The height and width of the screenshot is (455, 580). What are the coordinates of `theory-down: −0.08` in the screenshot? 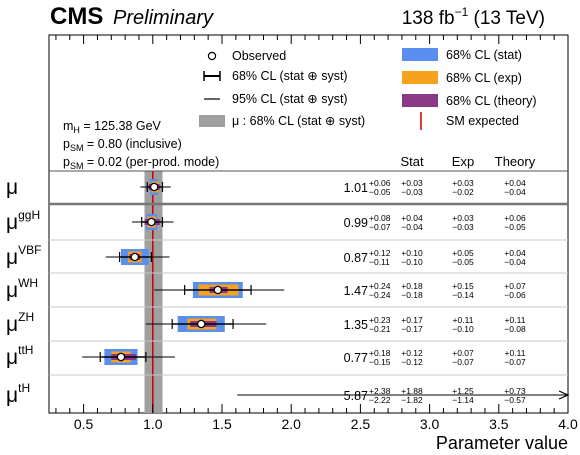 It's located at (515, 329).